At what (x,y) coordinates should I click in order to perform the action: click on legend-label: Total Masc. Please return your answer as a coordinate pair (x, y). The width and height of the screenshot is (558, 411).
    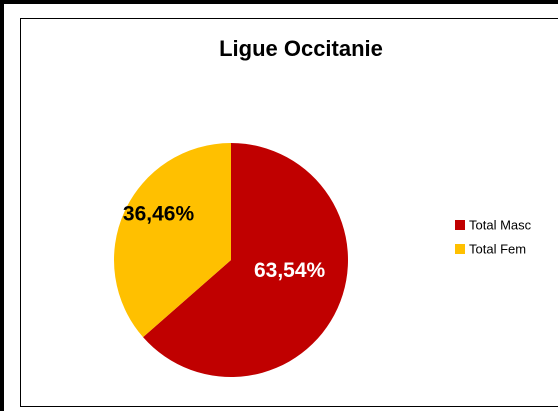
    Looking at the image, I should click on (500, 224).